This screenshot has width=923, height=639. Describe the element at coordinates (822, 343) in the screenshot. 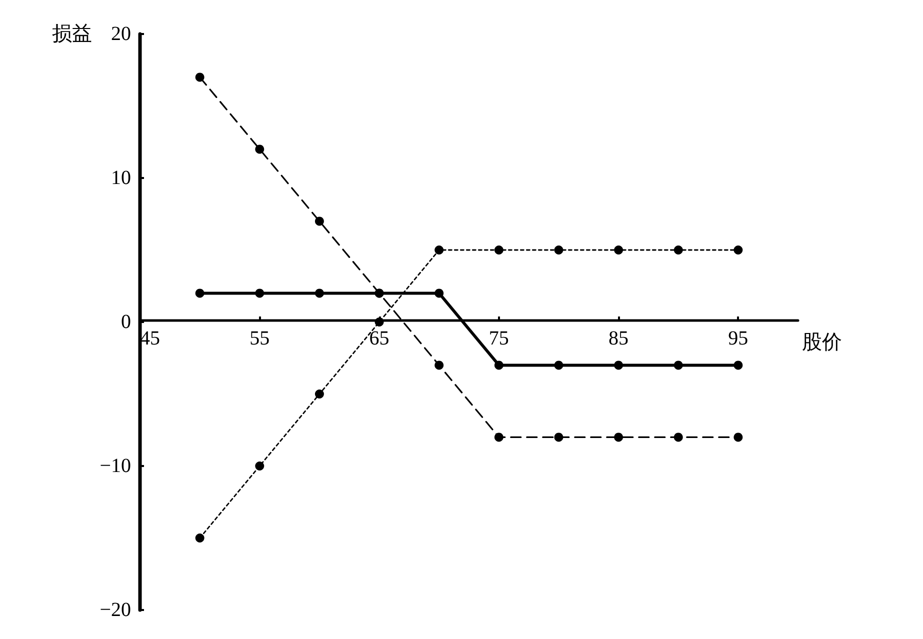

I see `x-axis-title: 股价` at that location.